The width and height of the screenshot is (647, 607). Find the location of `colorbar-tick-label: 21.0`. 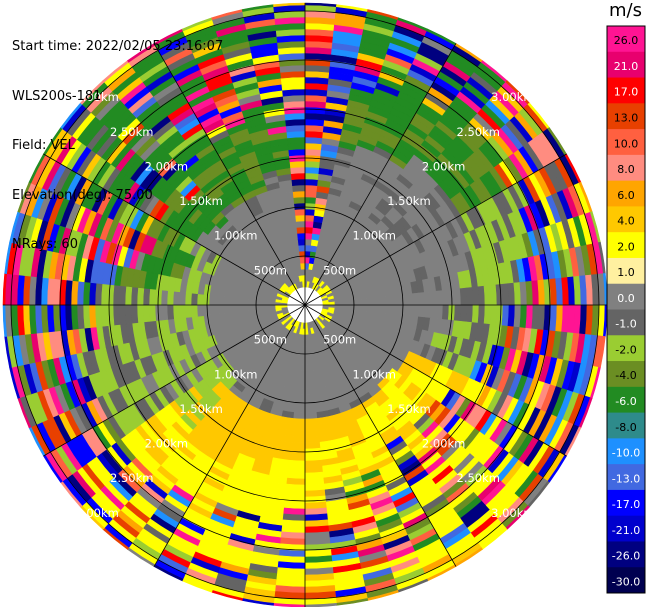

colorbar-tick-label: 21.0 is located at coordinates (626, 66).